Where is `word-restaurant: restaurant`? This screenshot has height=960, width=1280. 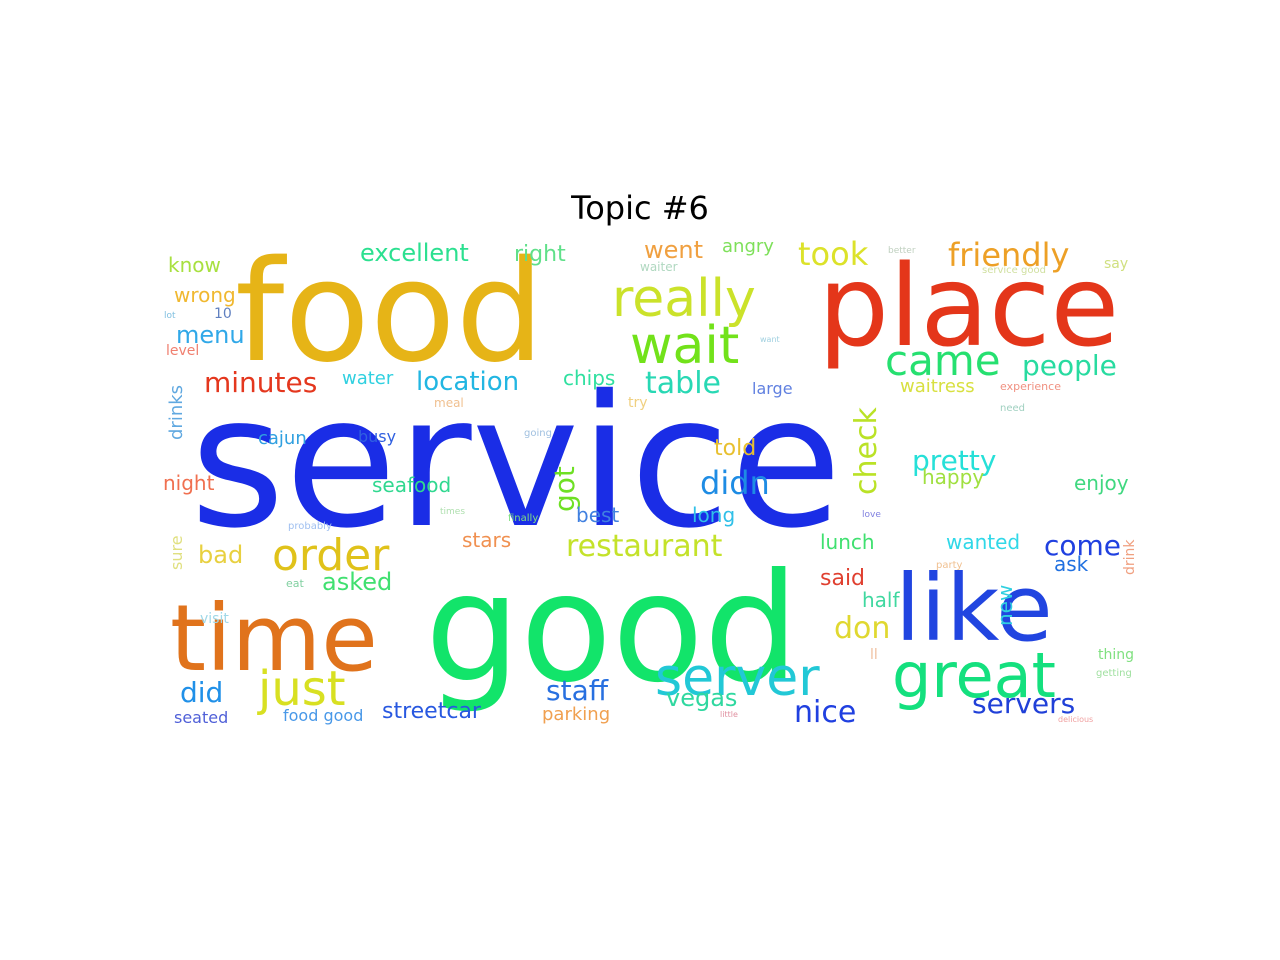
word-restaurant: restaurant is located at coordinates (644, 546).